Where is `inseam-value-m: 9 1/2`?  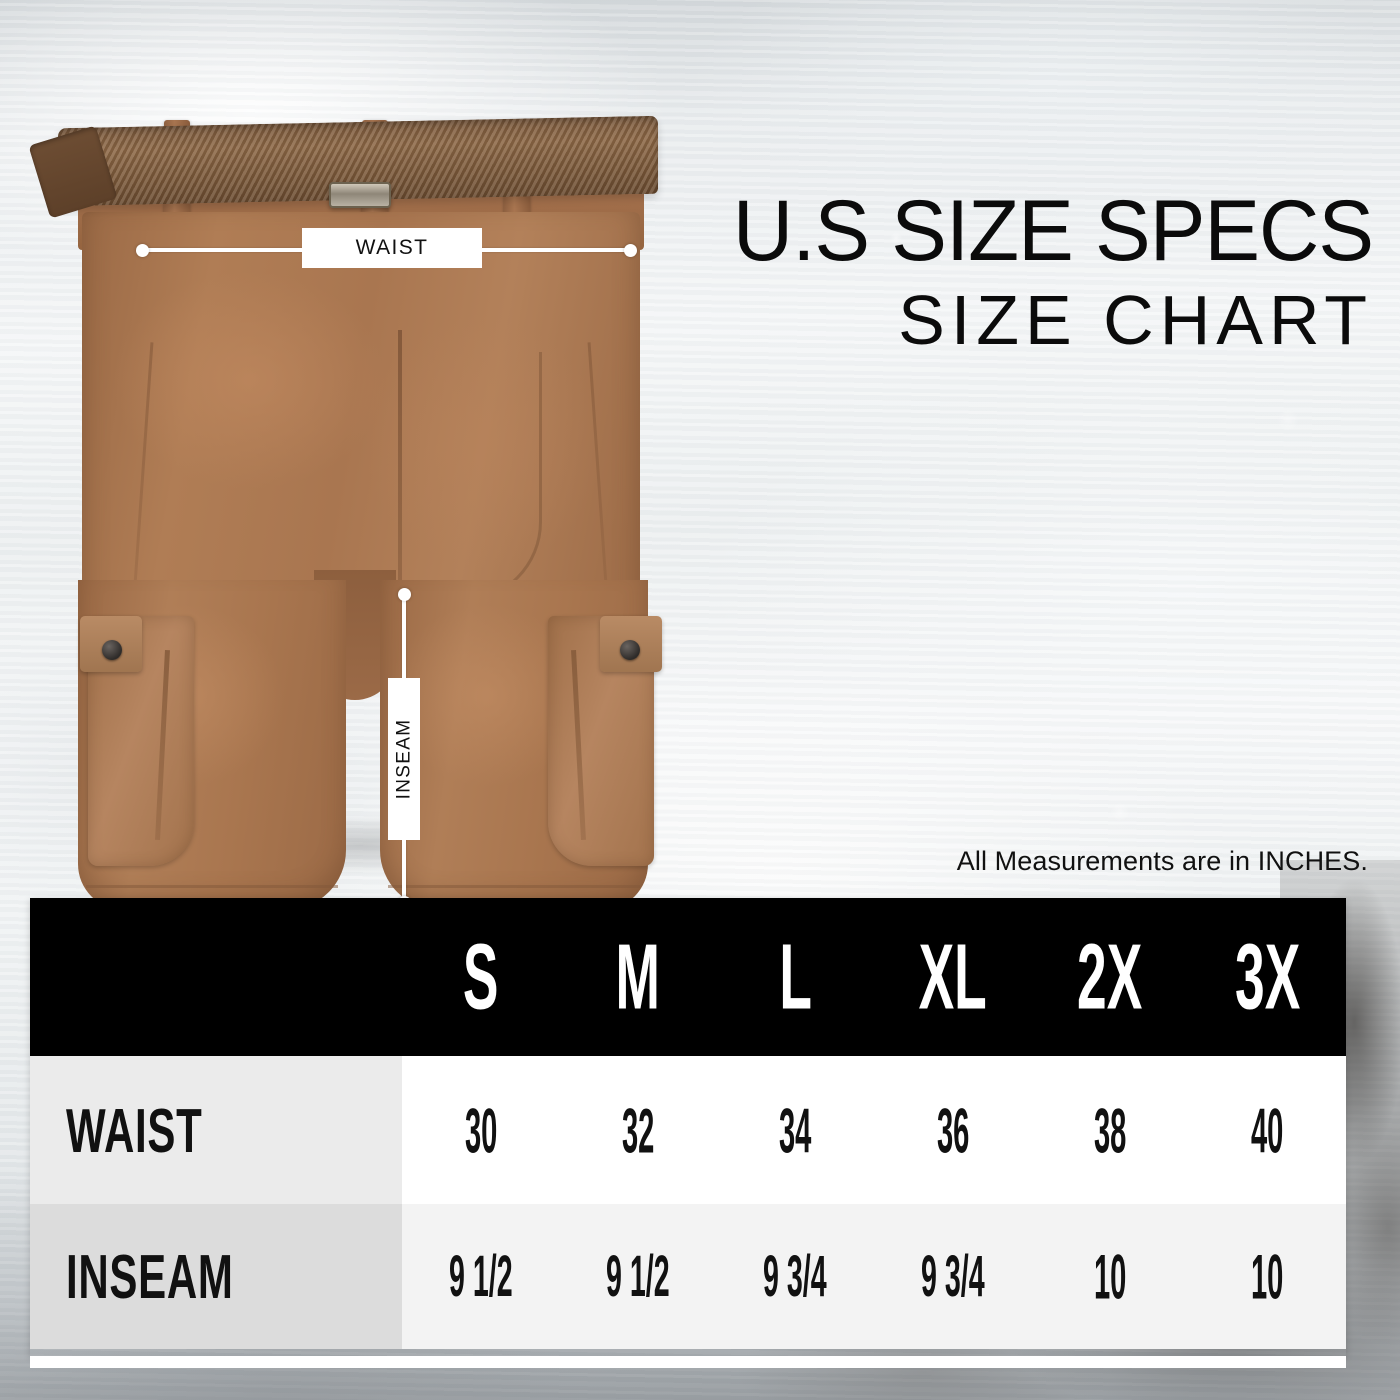 inseam-value-m: 9 1/2 is located at coordinates (638, 1276).